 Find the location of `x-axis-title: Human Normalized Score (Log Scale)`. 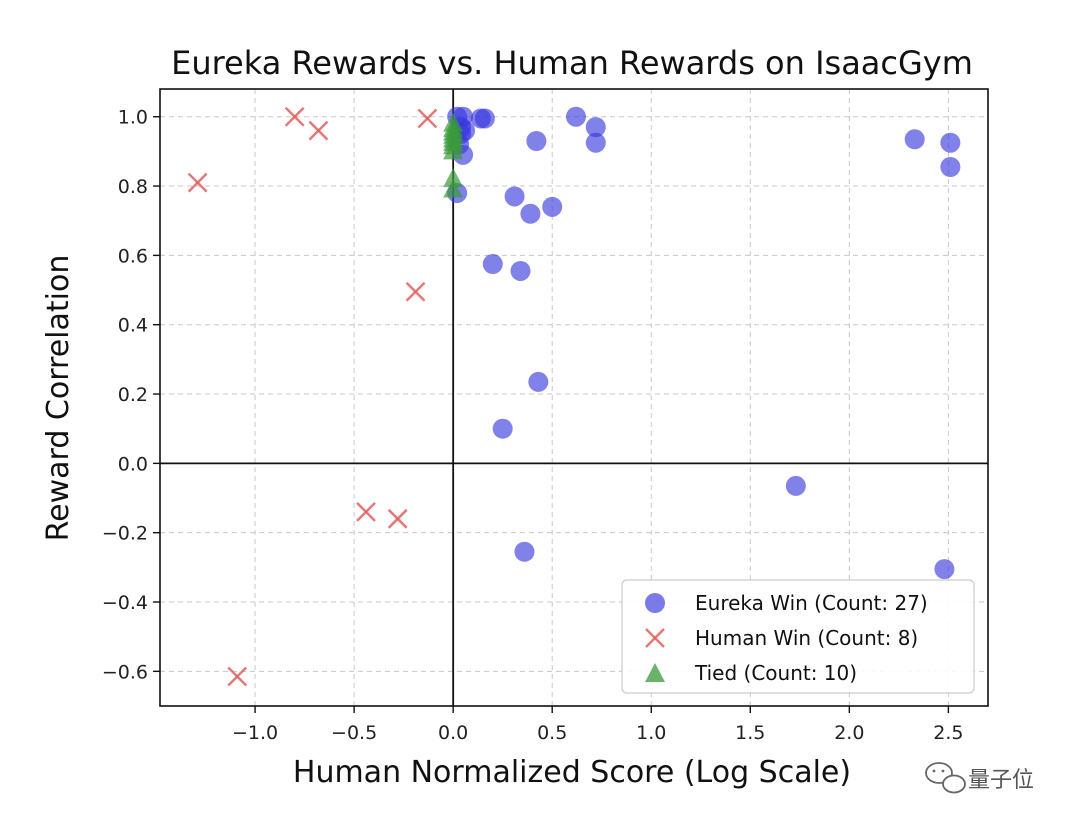

x-axis-title: Human Normalized Score (Log Scale) is located at coordinates (572, 772).